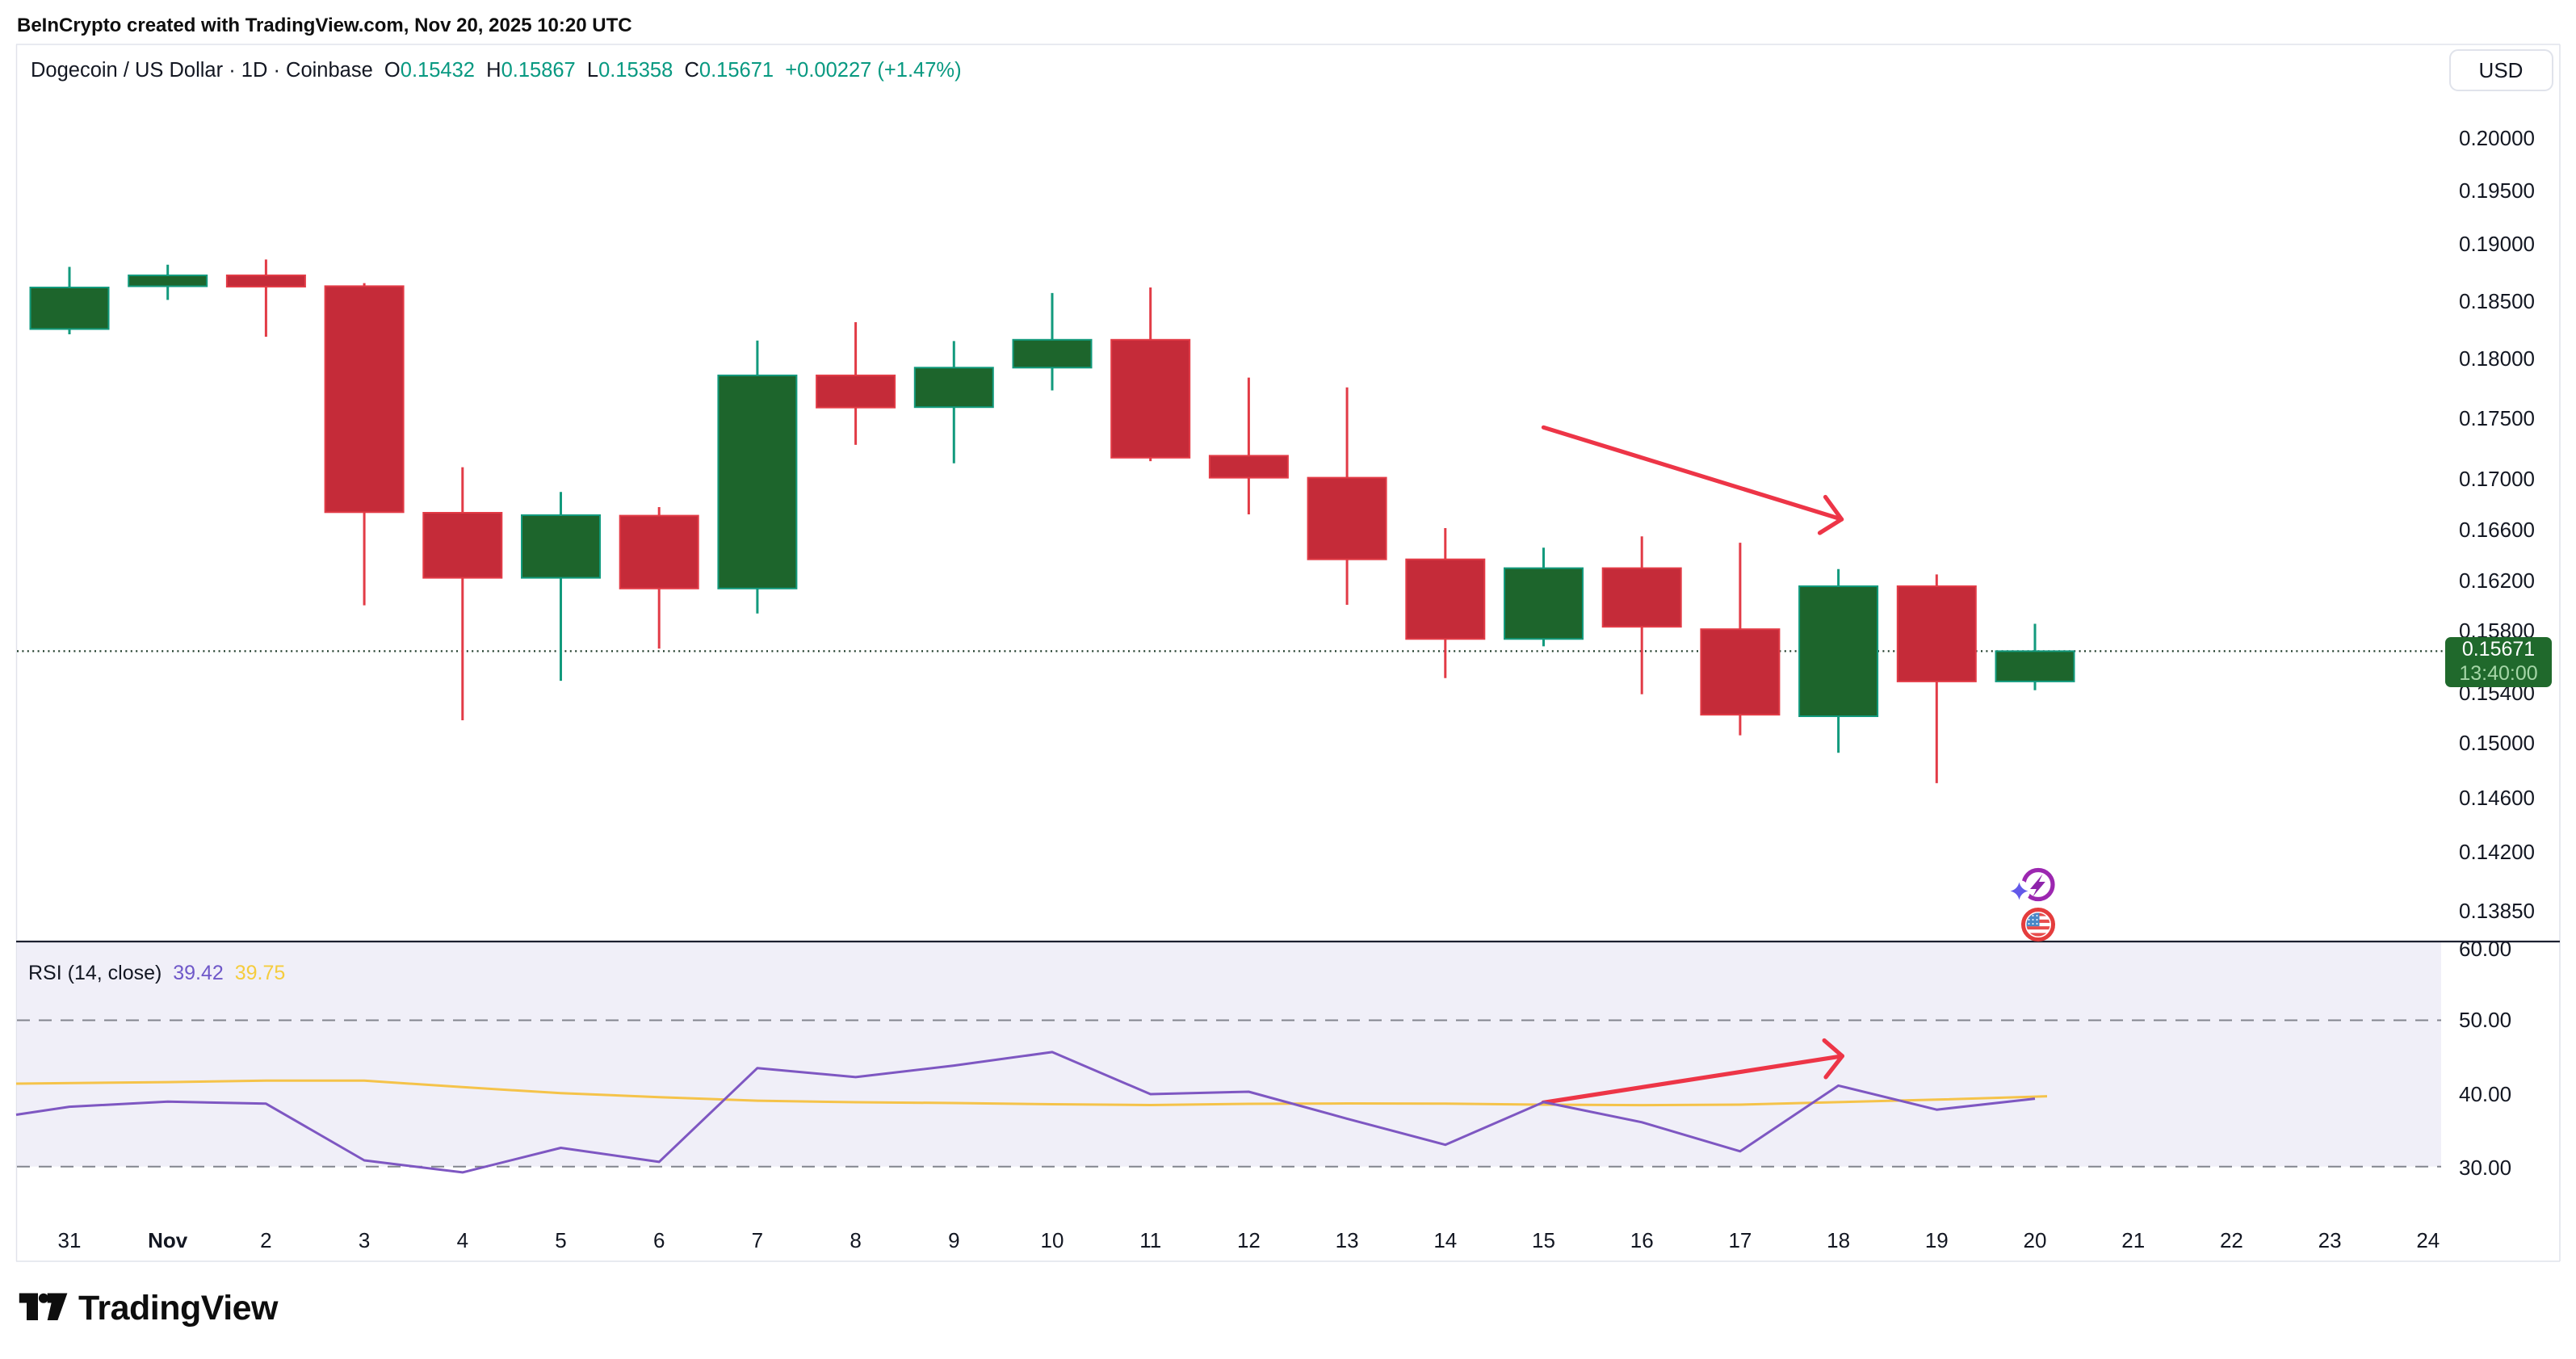  What do you see at coordinates (2497, 191) in the screenshot?
I see `svg-text: 0.19500` at bounding box center [2497, 191].